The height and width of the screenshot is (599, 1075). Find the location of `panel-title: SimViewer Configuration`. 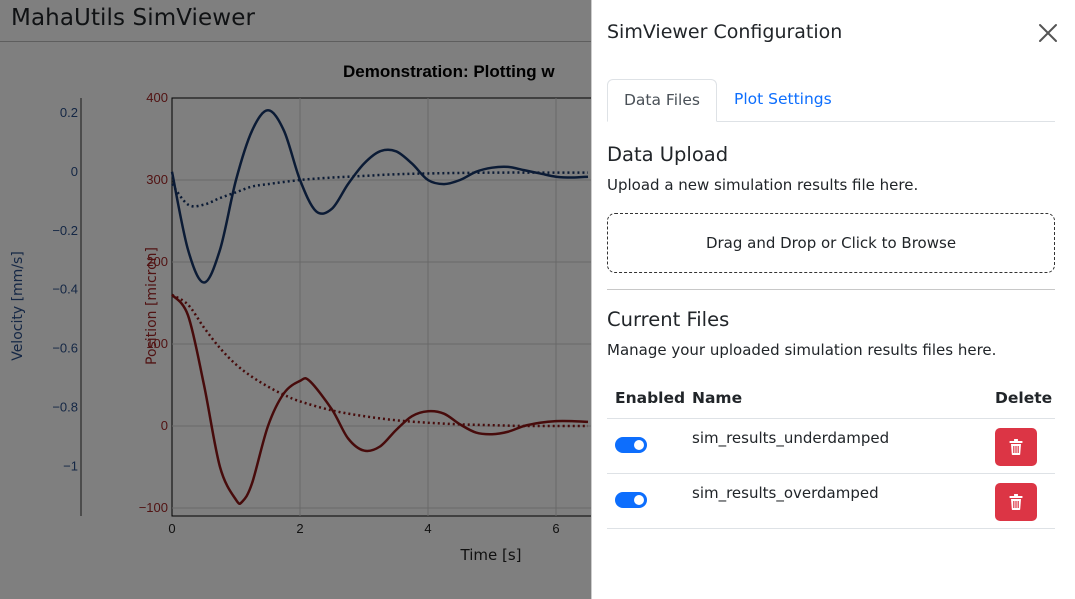

panel-title: SimViewer Configuration is located at coordinates (725, 32).